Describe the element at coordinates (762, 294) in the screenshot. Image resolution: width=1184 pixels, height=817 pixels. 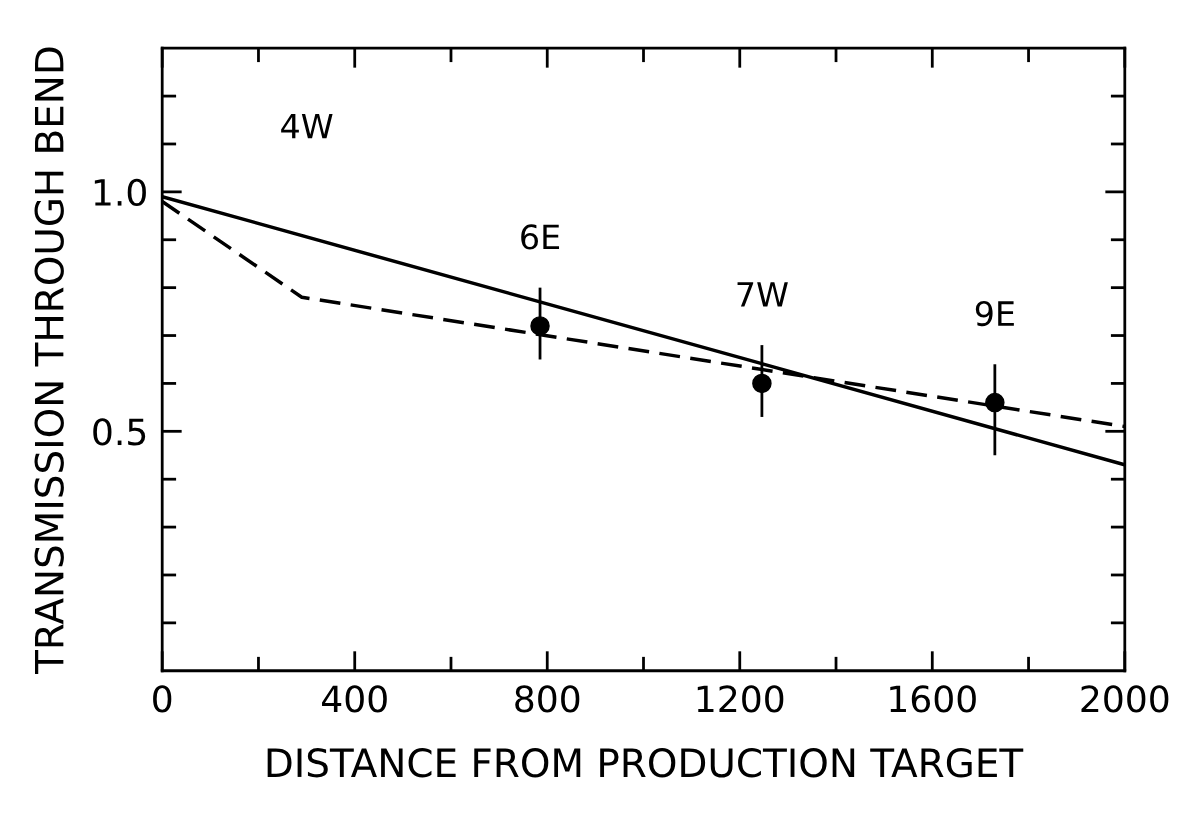
I see `annotation: 7W` at that location.